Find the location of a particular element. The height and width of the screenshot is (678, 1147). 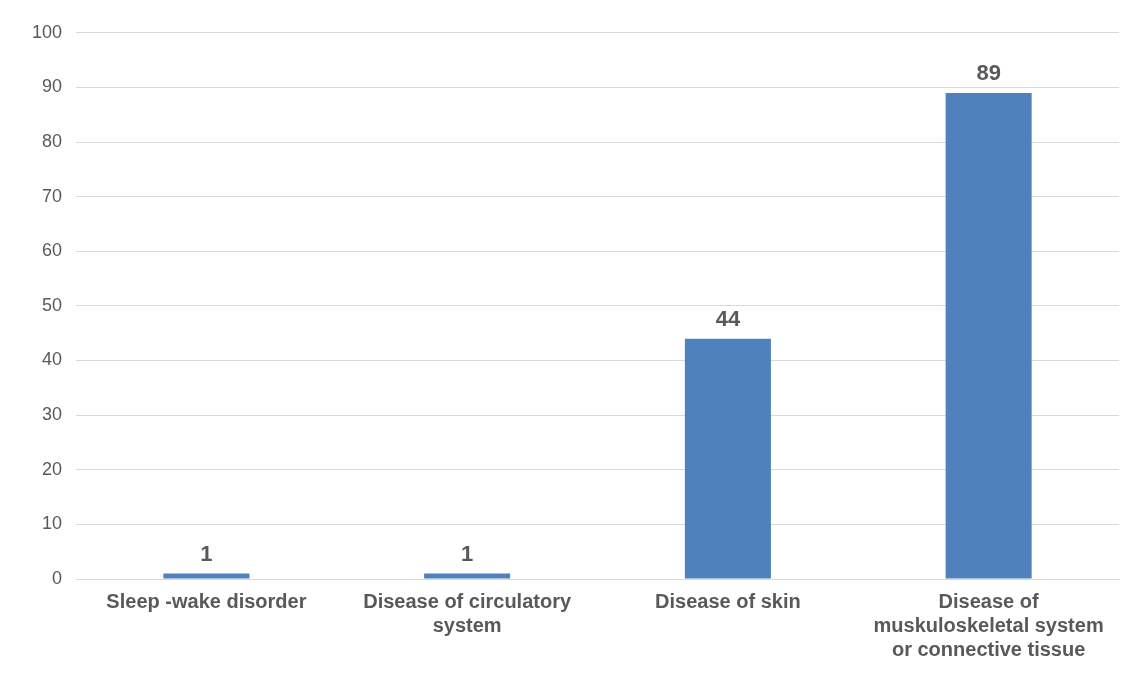

x-tick-label: Disease of skin is located at coordinates (728, 600).